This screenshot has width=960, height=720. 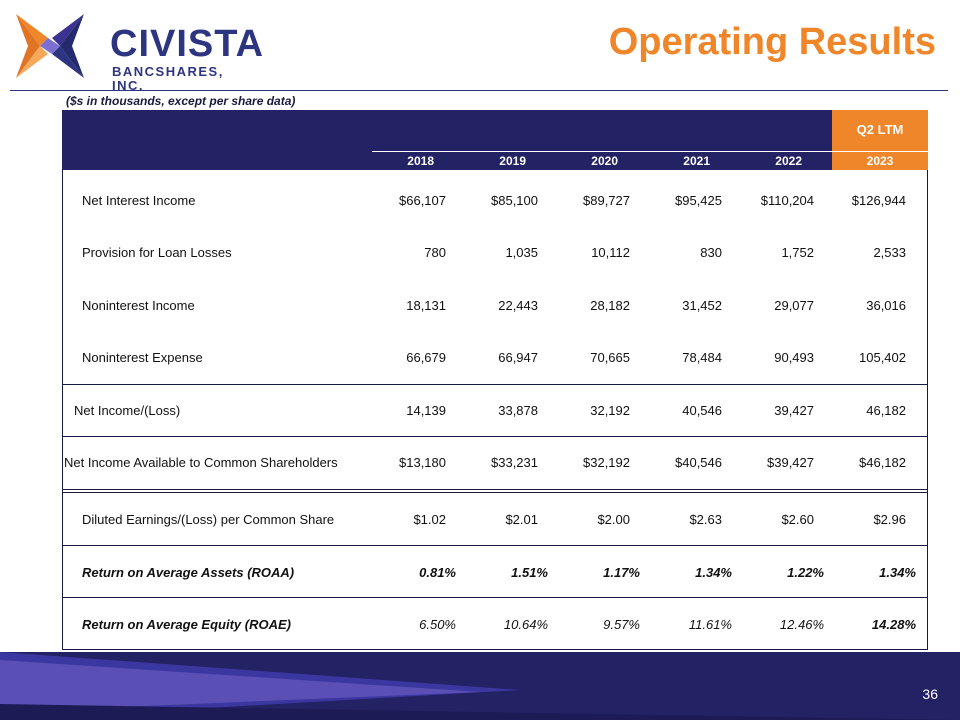 I want to click on table-cell: 31,452, so click(x=702, y=305).